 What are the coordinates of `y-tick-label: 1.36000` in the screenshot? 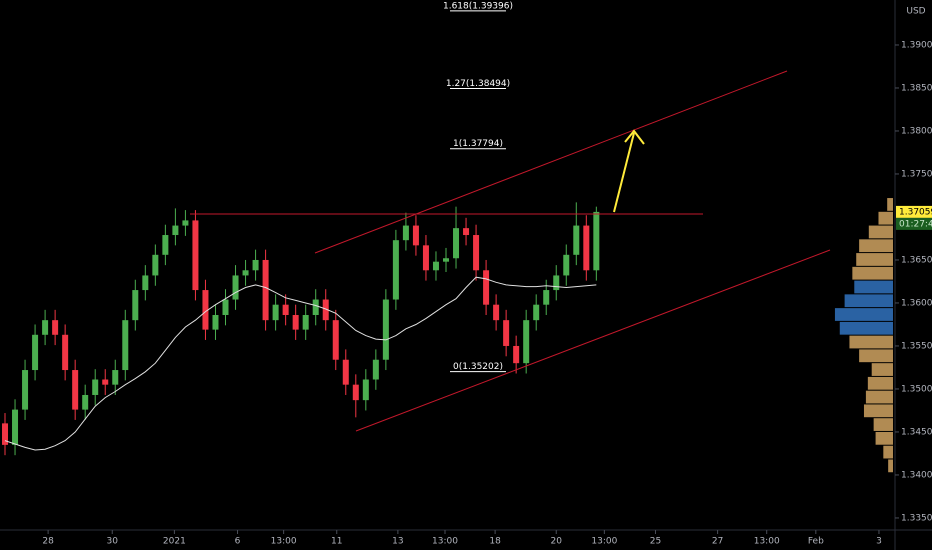 It's located at (916, 303).